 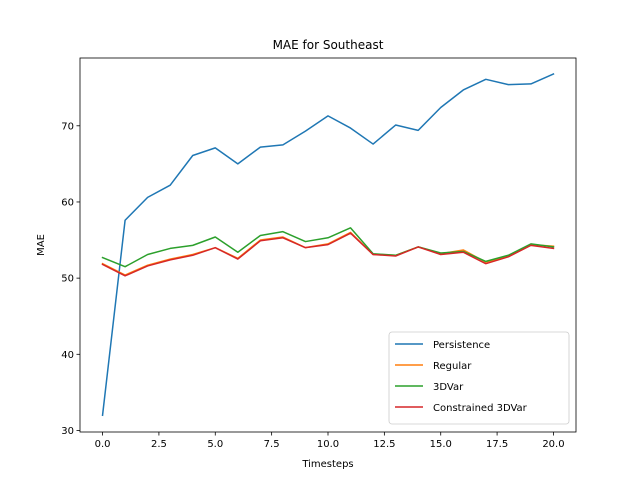 What do you see at coordinates (272, 444) in the screenshot?
I see `x-tick-label: 7.5` at bounding box center [272, 444].